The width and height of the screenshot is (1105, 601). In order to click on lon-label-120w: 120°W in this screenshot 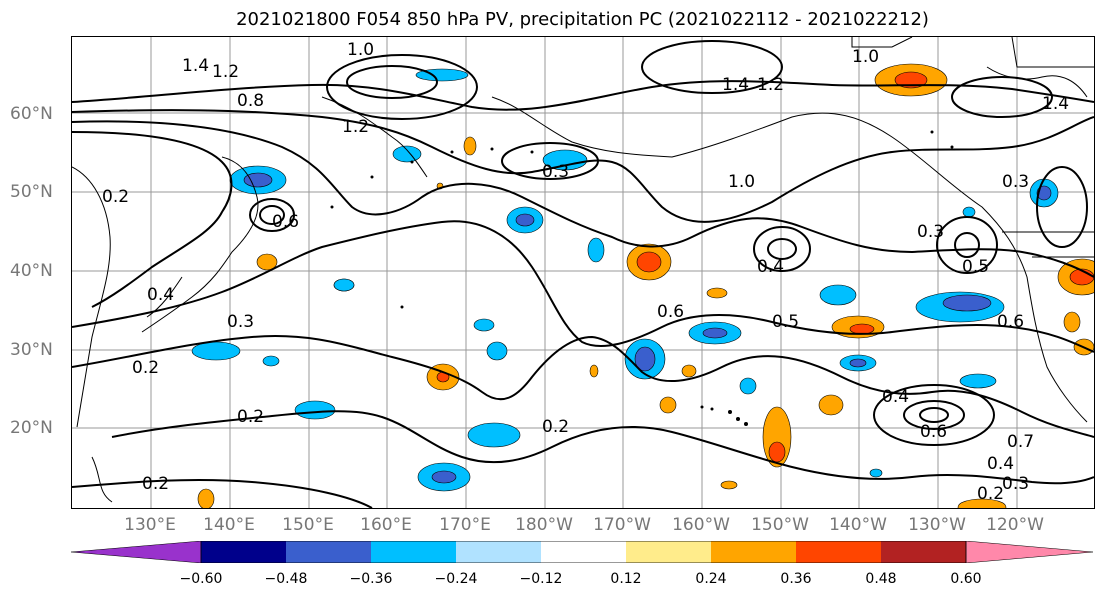, I will do `click(1015, 525)`.